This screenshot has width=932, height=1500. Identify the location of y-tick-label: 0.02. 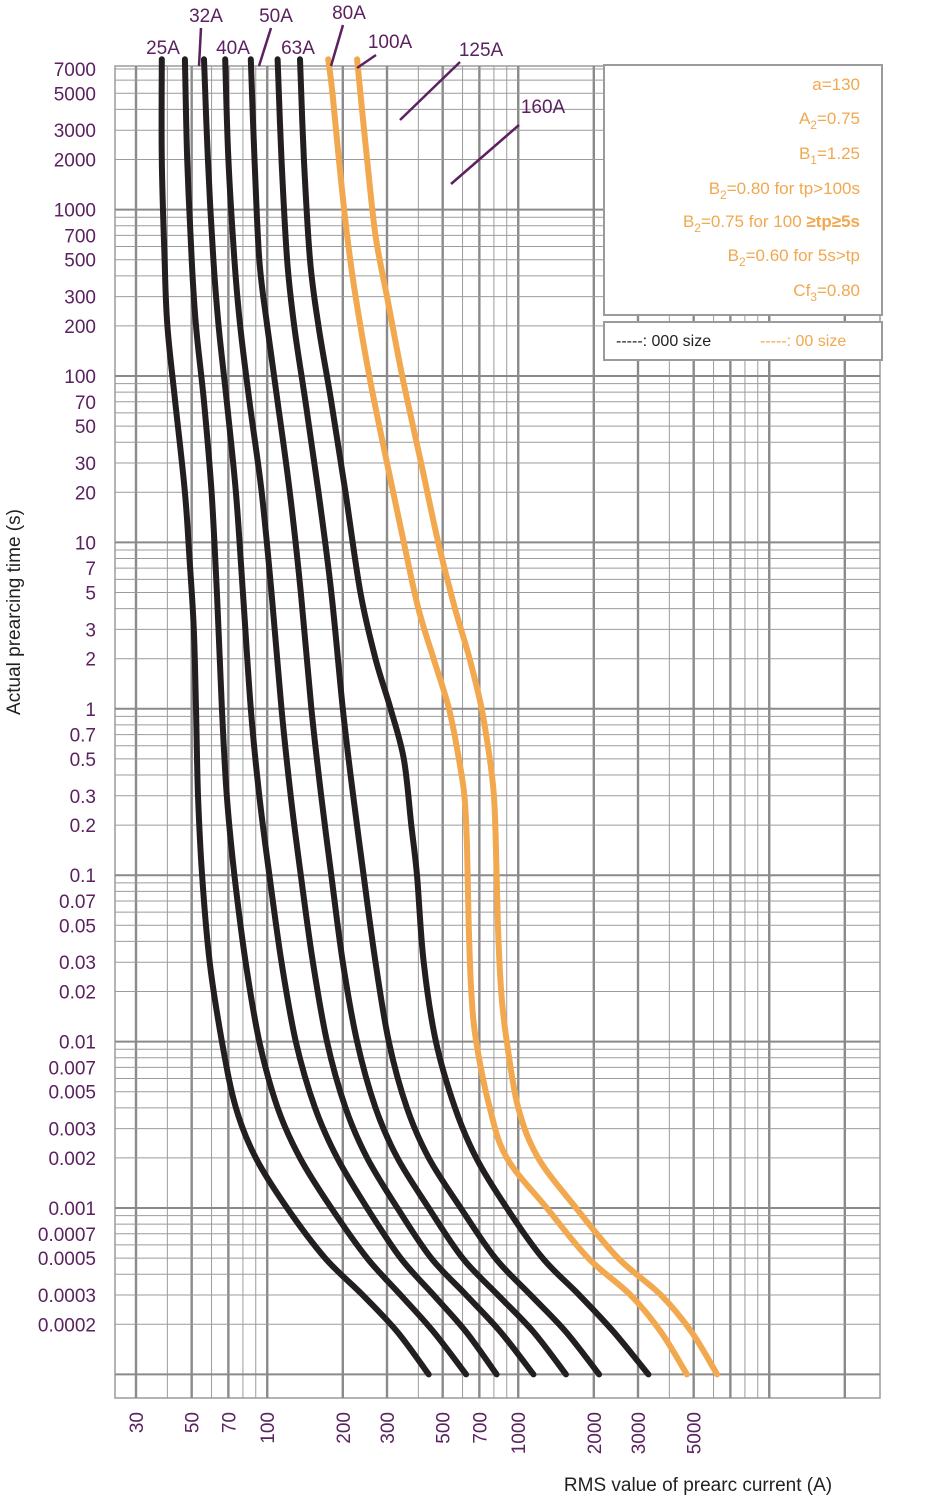
(77, 993).